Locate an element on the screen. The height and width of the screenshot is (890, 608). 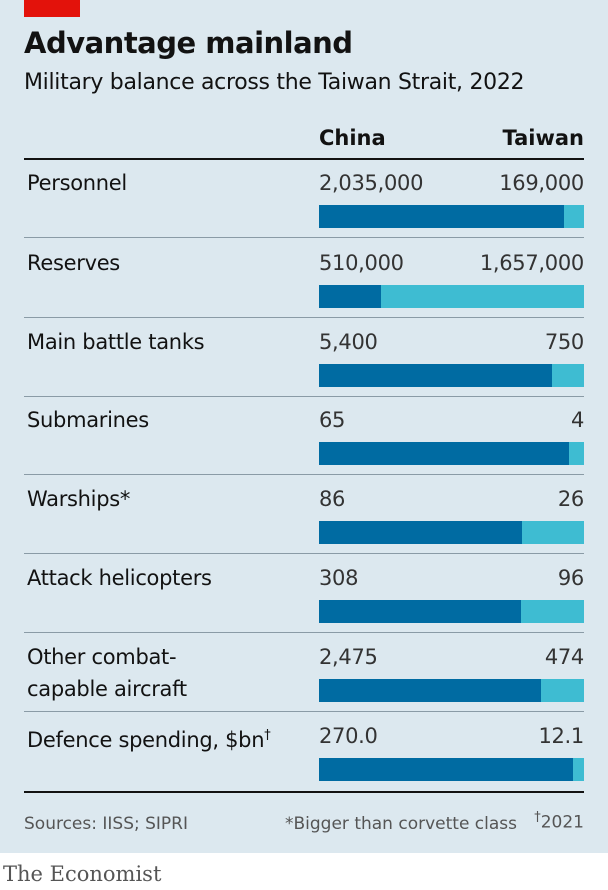
row-label-line: capable aircraft is located at coordinates (107, 689).